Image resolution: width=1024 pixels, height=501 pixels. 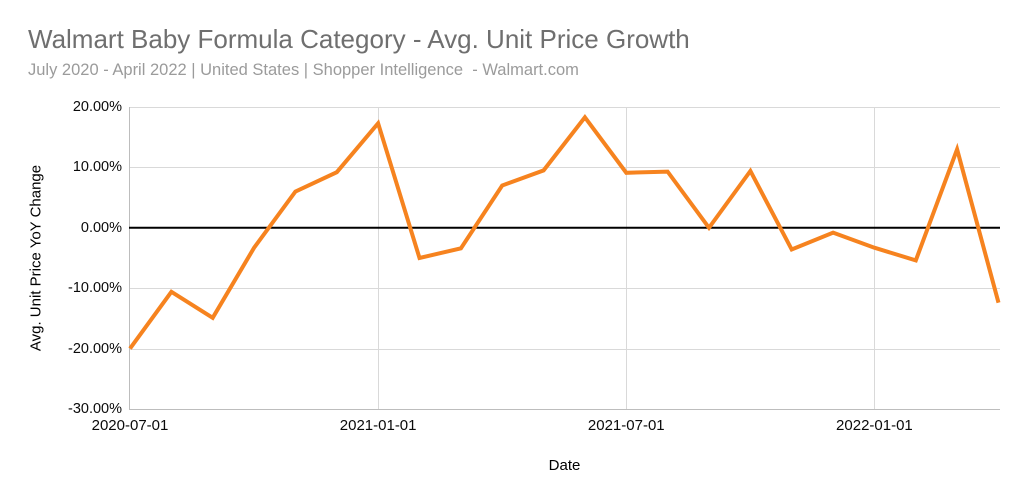 I want to click on y-tick-label: -30.00%, so click(x=94, y=409).